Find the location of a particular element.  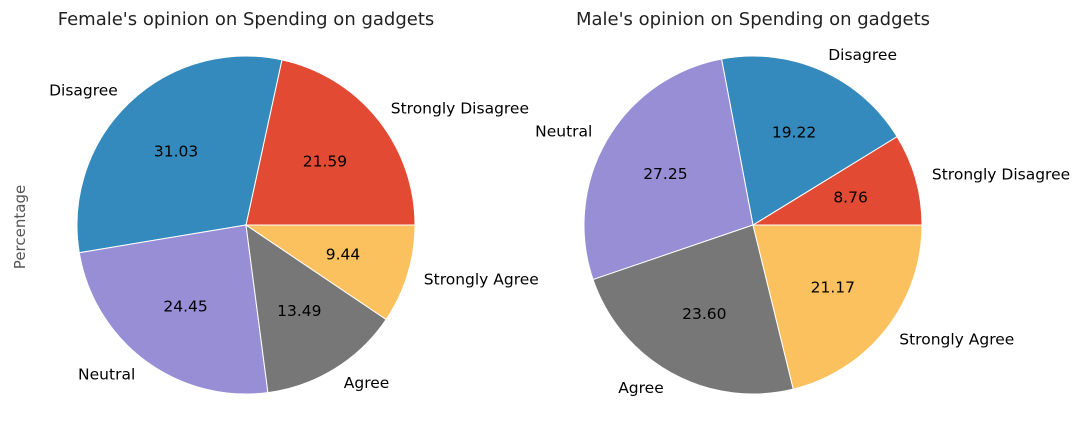

female-category-label-neutral: Neutral is located at coordinates (106, 374).